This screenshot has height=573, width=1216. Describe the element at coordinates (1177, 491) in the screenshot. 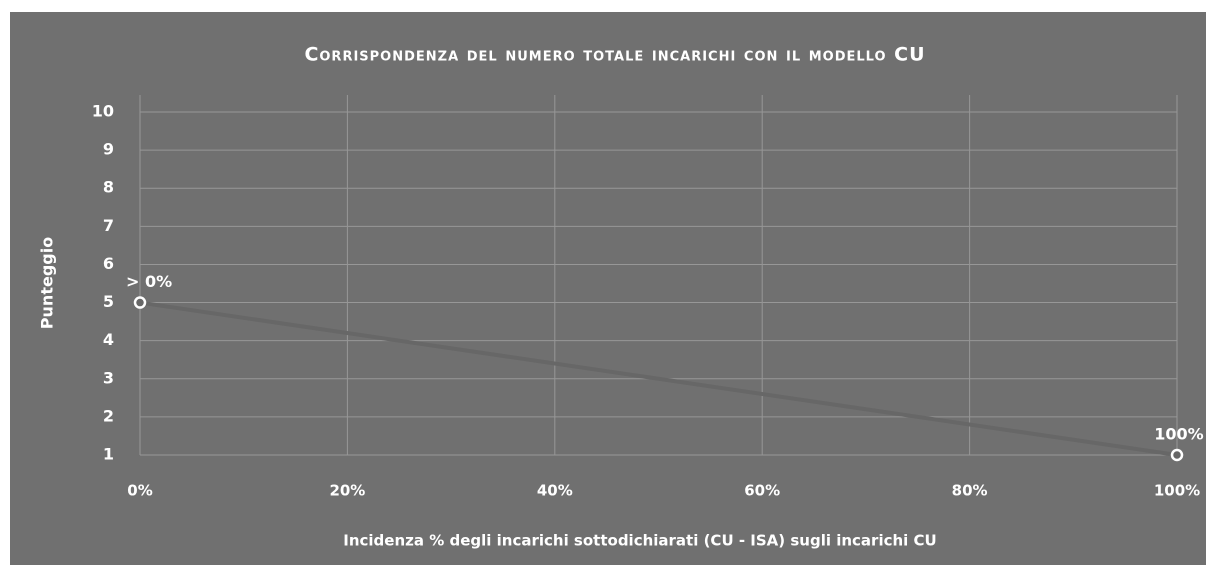

I see `x-tick-label: 100%` at that location.